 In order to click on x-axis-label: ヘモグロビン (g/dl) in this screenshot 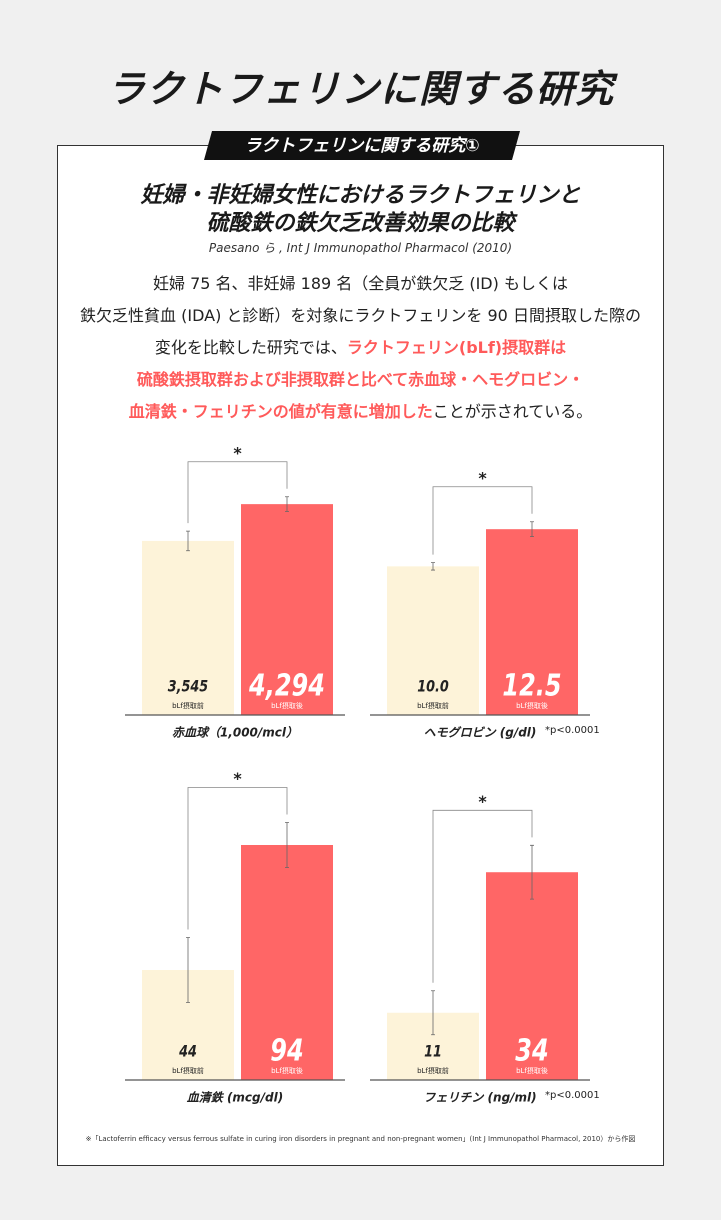, I will do `click(480, 733)`.